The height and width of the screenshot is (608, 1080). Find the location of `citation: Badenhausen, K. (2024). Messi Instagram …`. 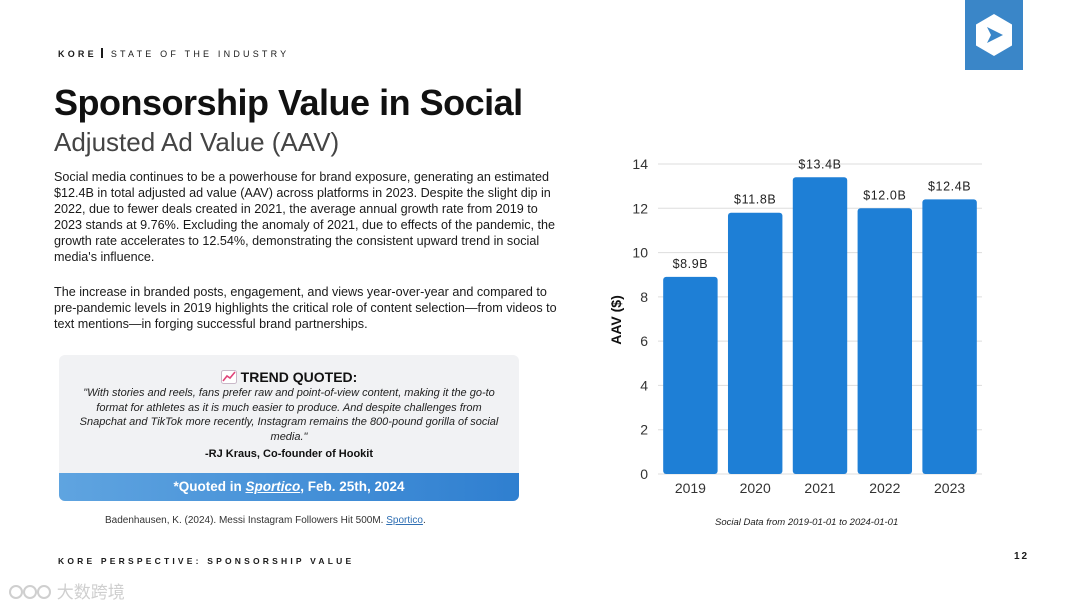

citation: Badenhausen, K. (2024). Messi Instagram … is located at coordinates (265, 520).